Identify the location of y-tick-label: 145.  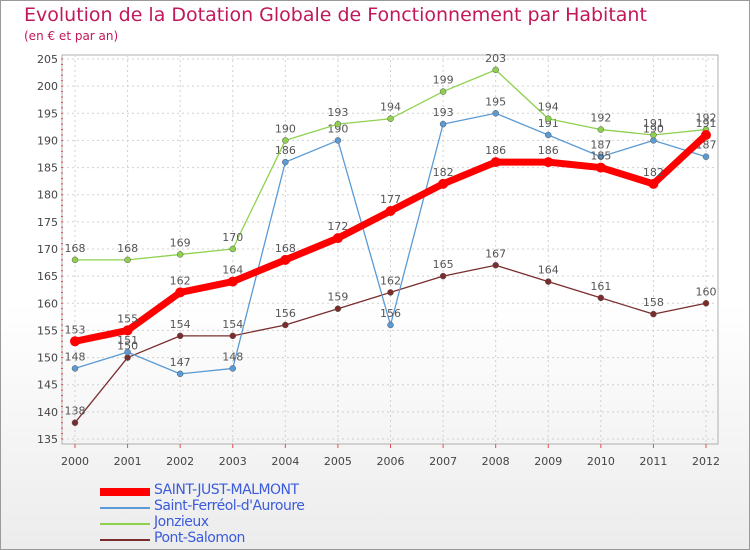
(47, 385).